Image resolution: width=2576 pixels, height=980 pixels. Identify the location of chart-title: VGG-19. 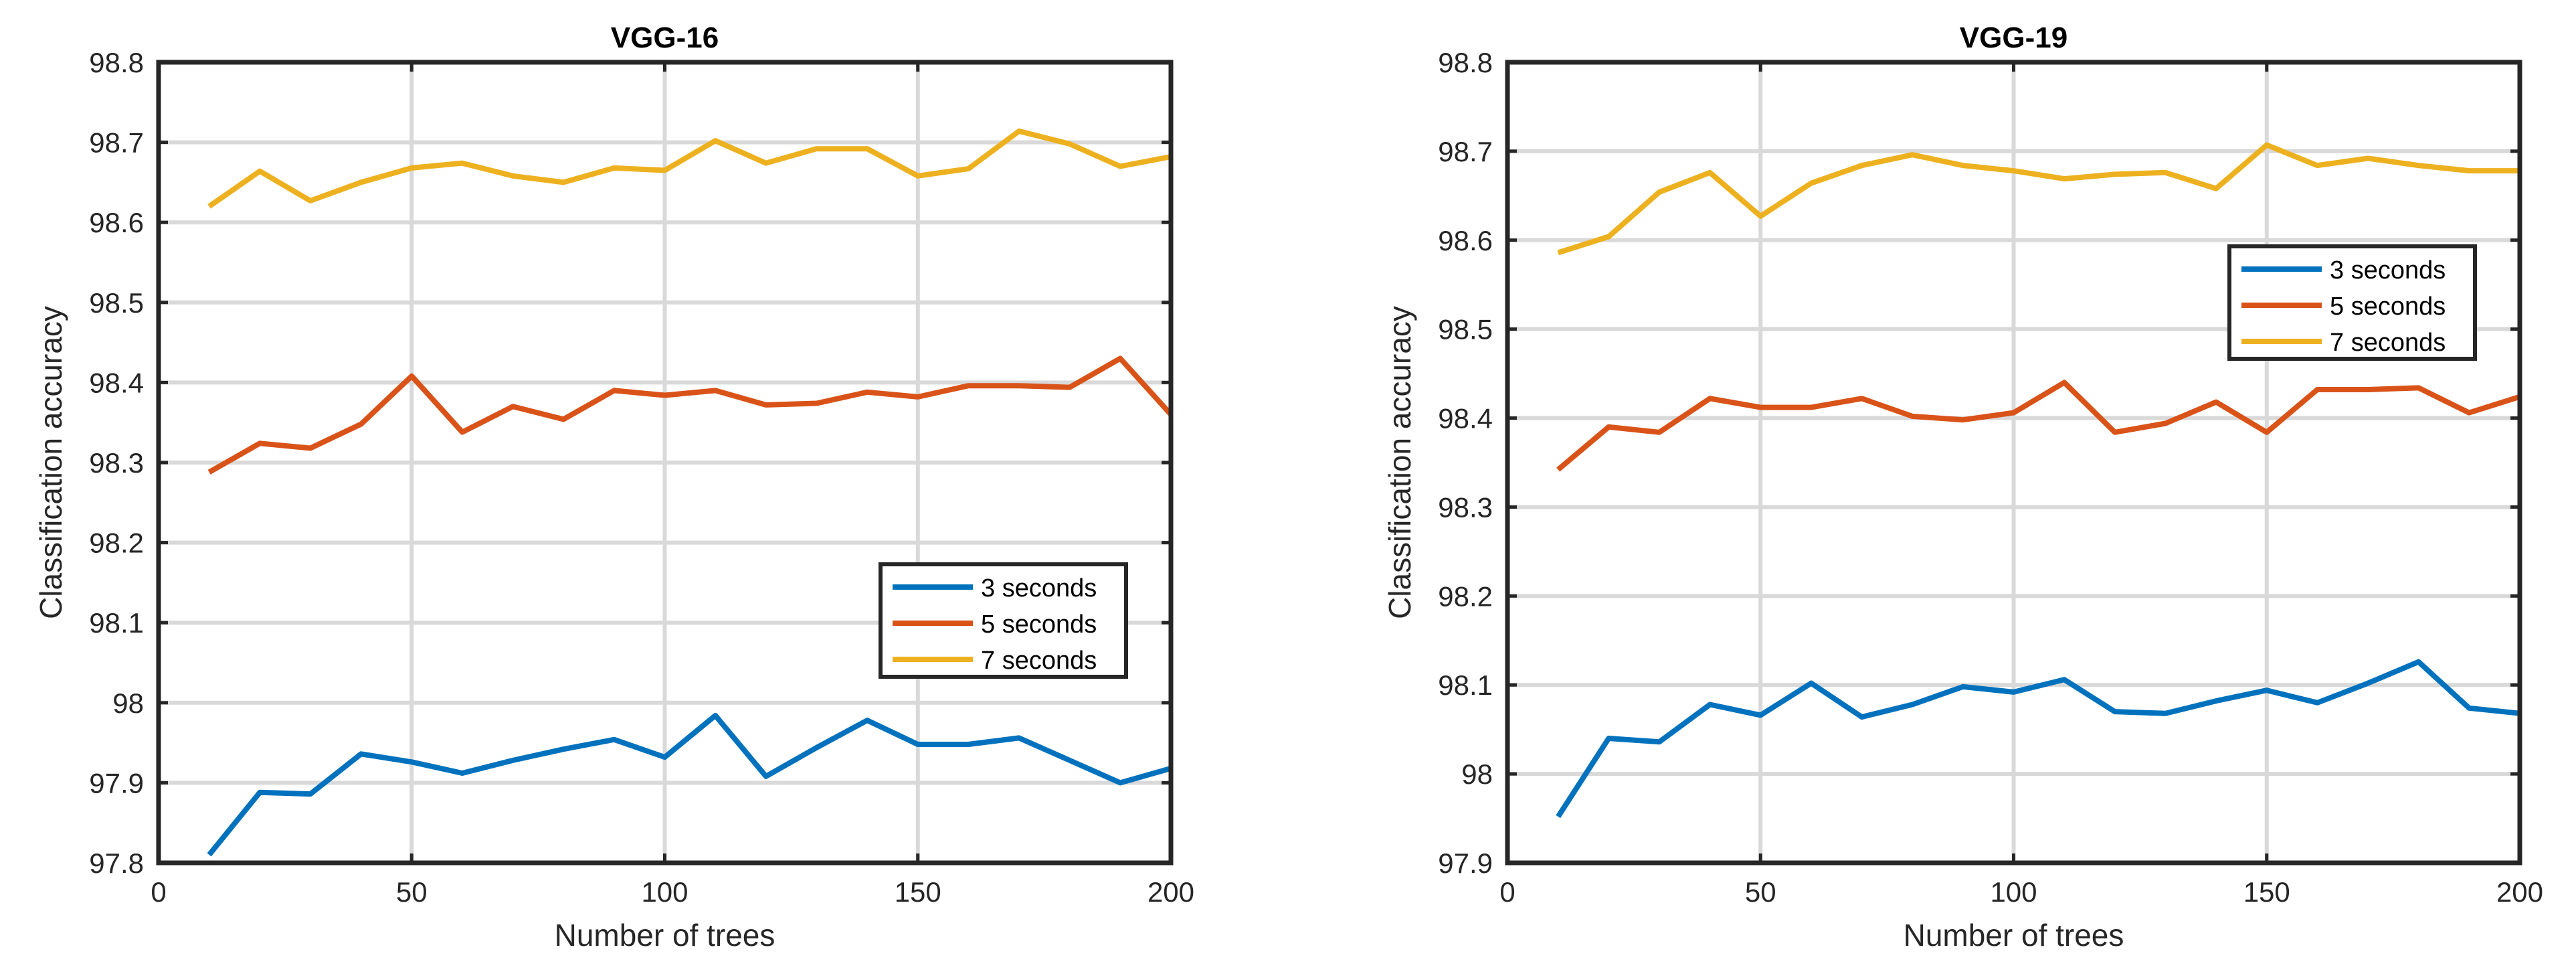
(2013, 37).